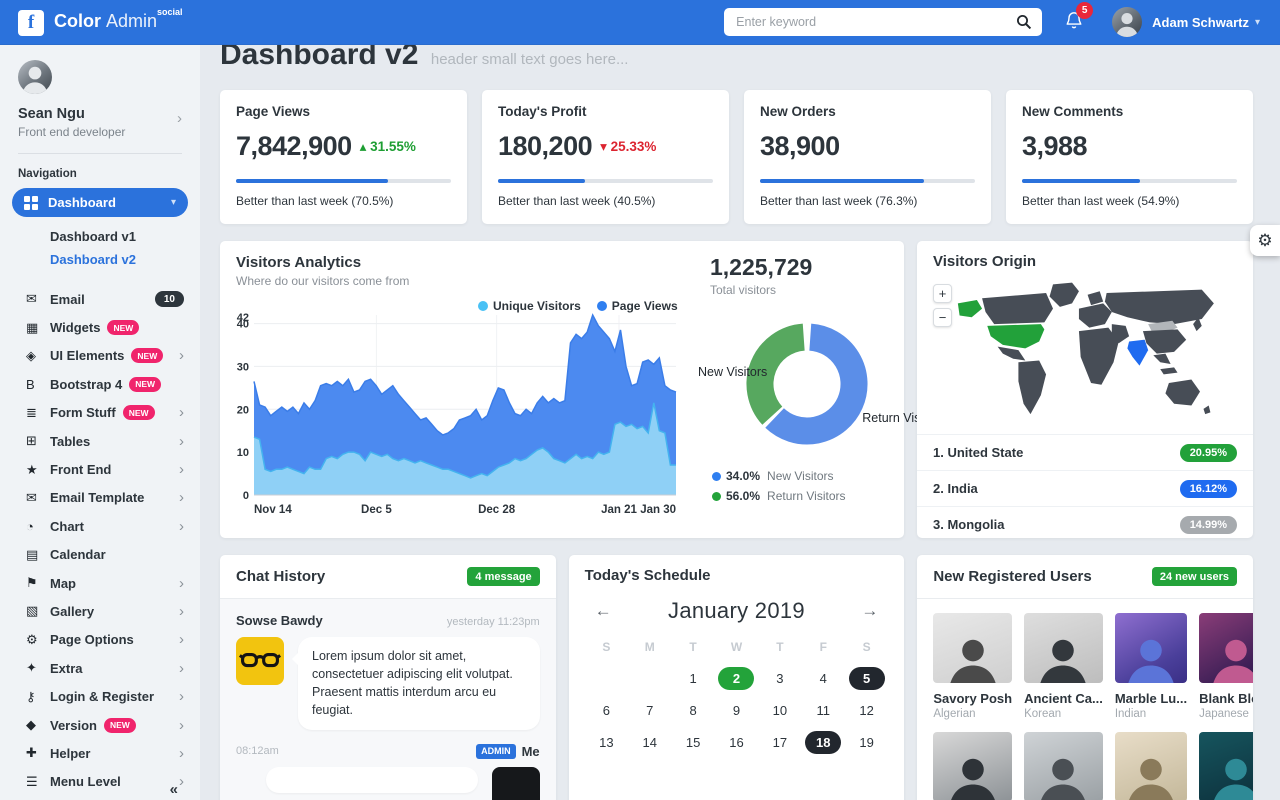 The height and width of the screenshot is (800, 1280). I want to click on sidebar-item-label: Menu Level, so click(85, 782).